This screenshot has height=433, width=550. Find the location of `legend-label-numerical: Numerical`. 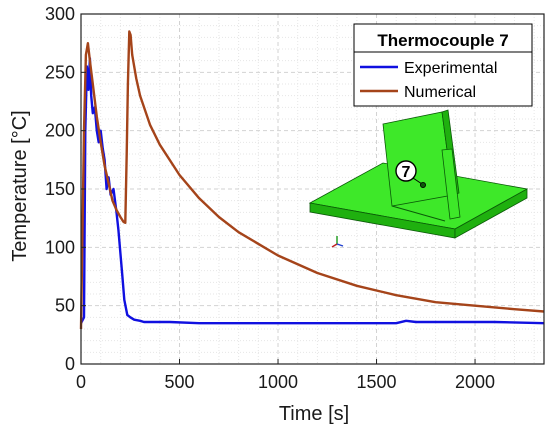

legend-label-numerical: Numerical is located at coordinates (440, 92).